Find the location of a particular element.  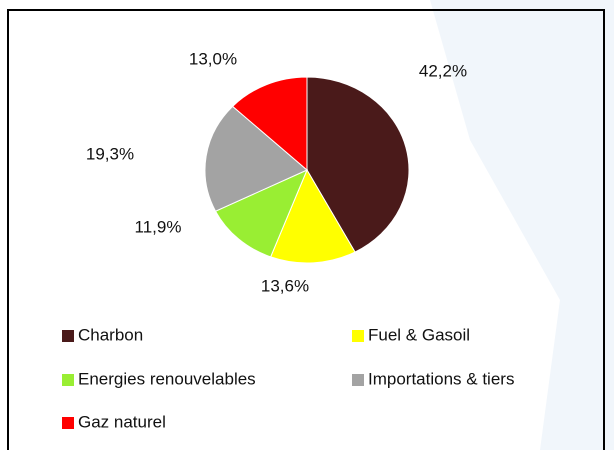

data-label: 13,6% is located at coordinates (285, 285).